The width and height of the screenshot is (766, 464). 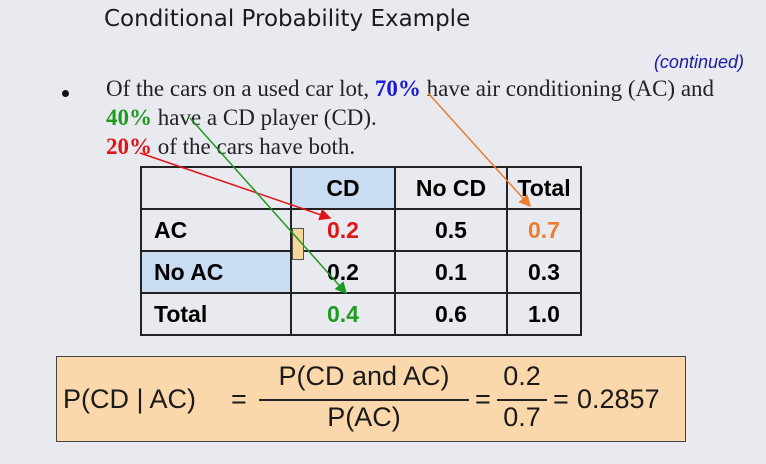 What do you see at coordinates (544, 272) in the screenshot?
I see `table-cell: 0.3` at bounding box center [544, 272].